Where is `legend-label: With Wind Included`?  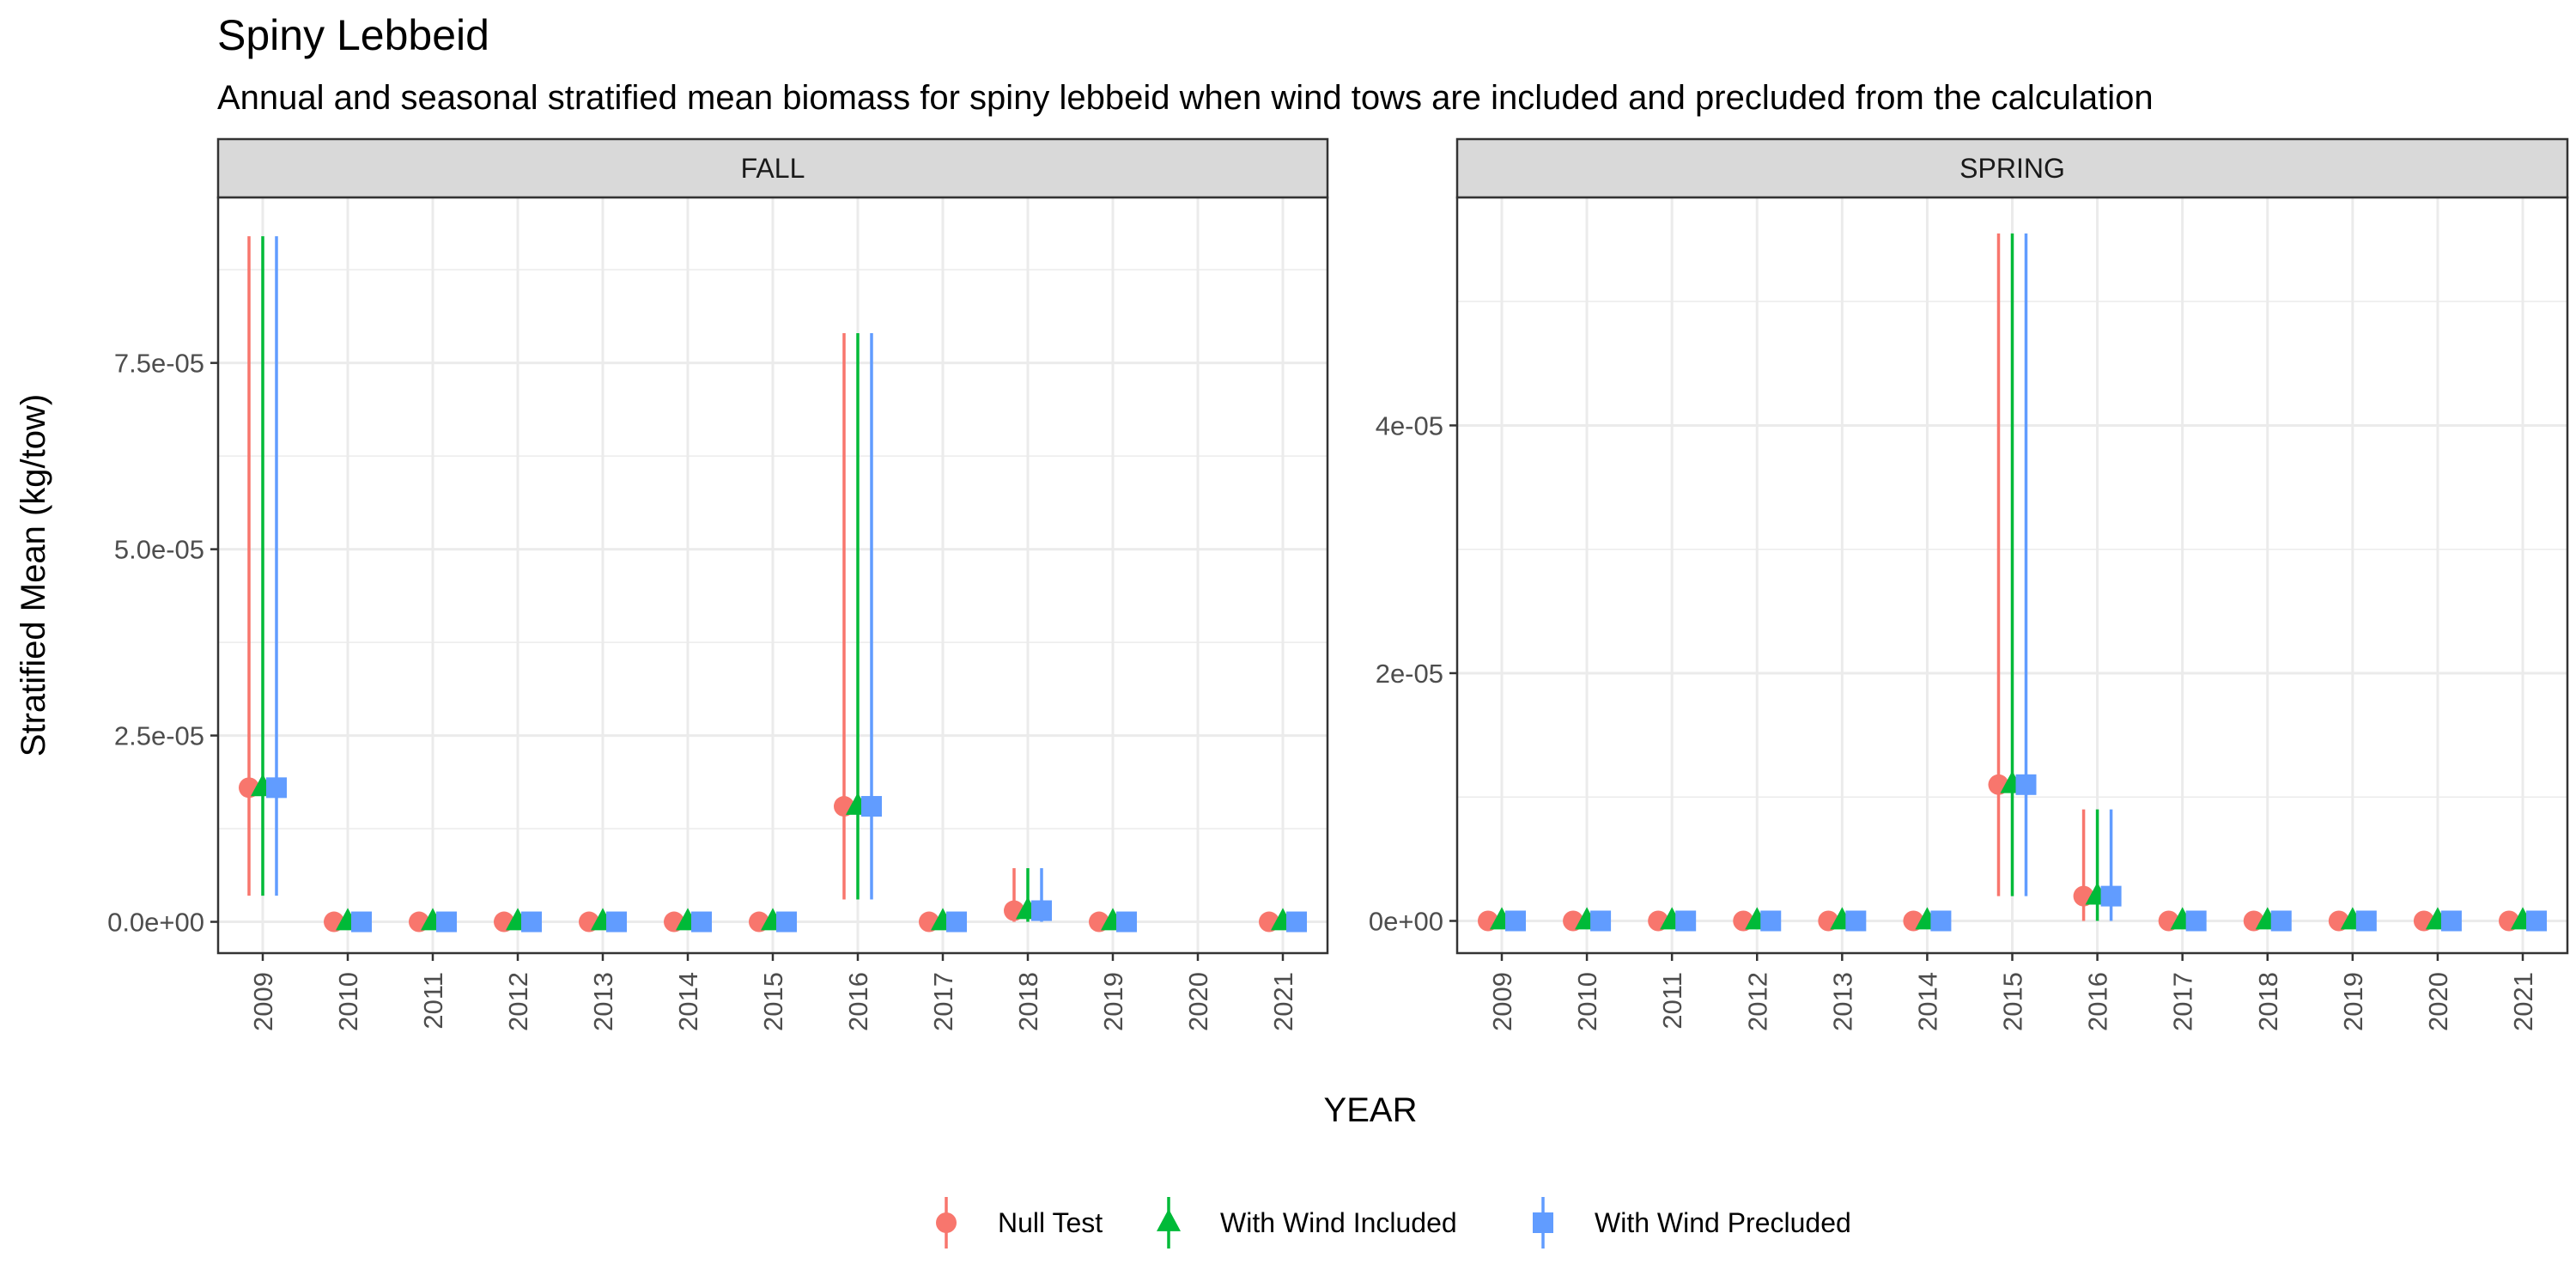 legend-label: With Wind Included is located at coordinates (1338, 1222).